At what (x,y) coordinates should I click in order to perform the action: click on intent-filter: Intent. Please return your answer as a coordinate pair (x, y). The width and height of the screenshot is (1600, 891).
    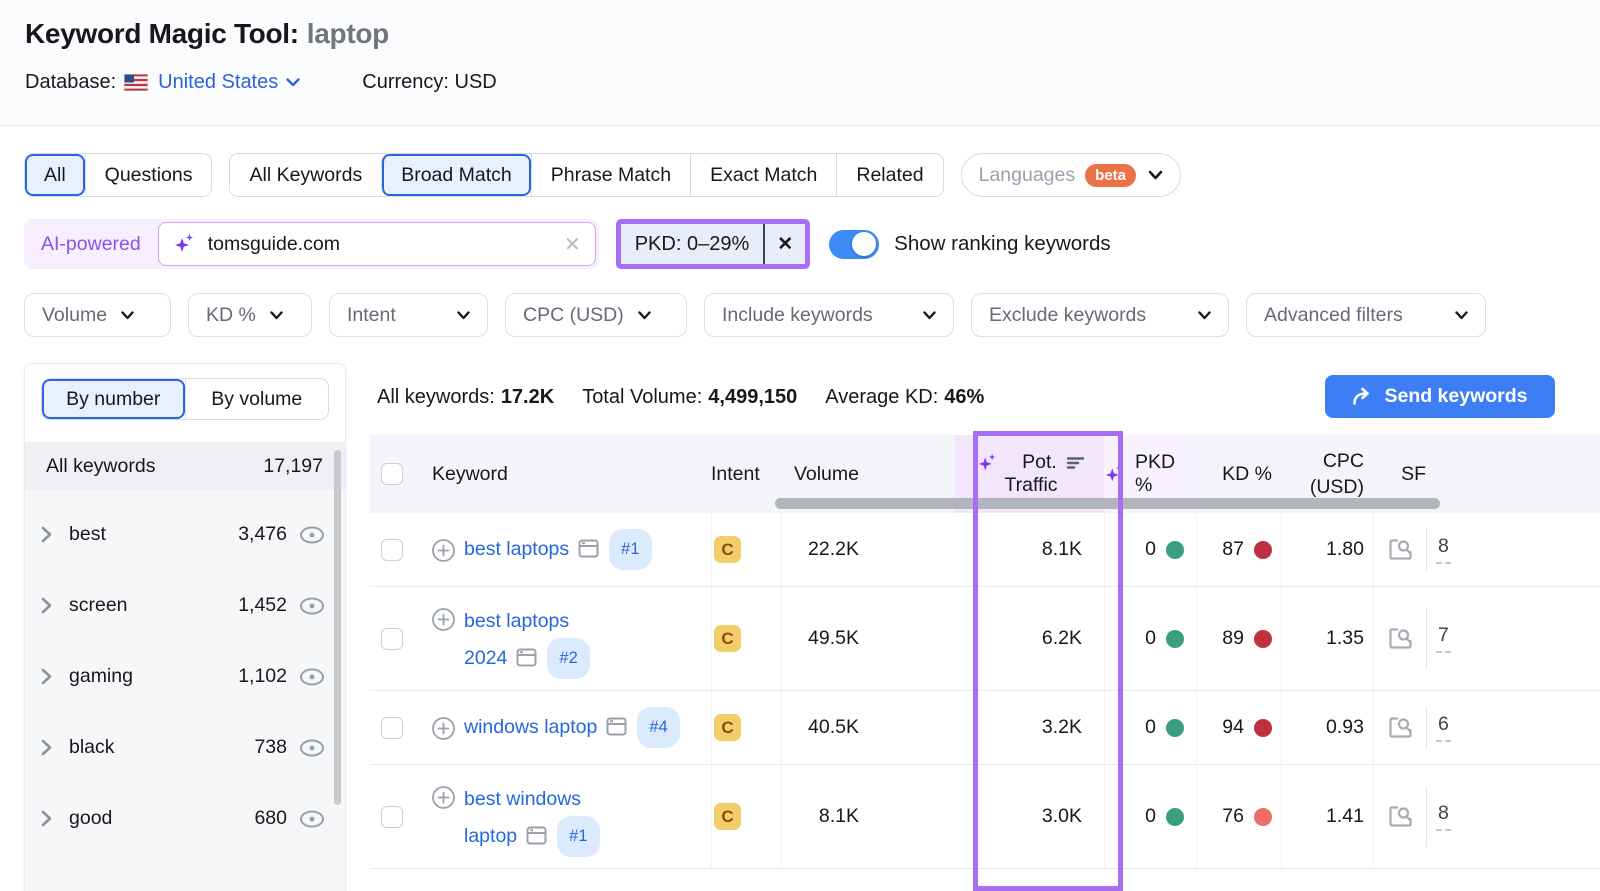
    Looking at the image, I should click on (408, 315).